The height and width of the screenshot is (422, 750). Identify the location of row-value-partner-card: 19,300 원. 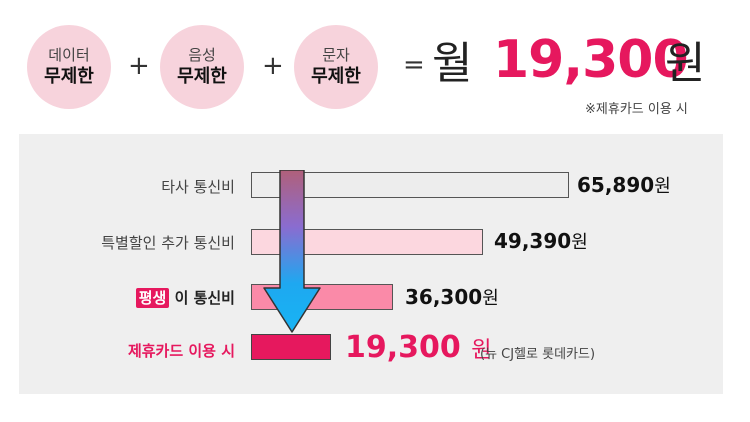
(418, 347).